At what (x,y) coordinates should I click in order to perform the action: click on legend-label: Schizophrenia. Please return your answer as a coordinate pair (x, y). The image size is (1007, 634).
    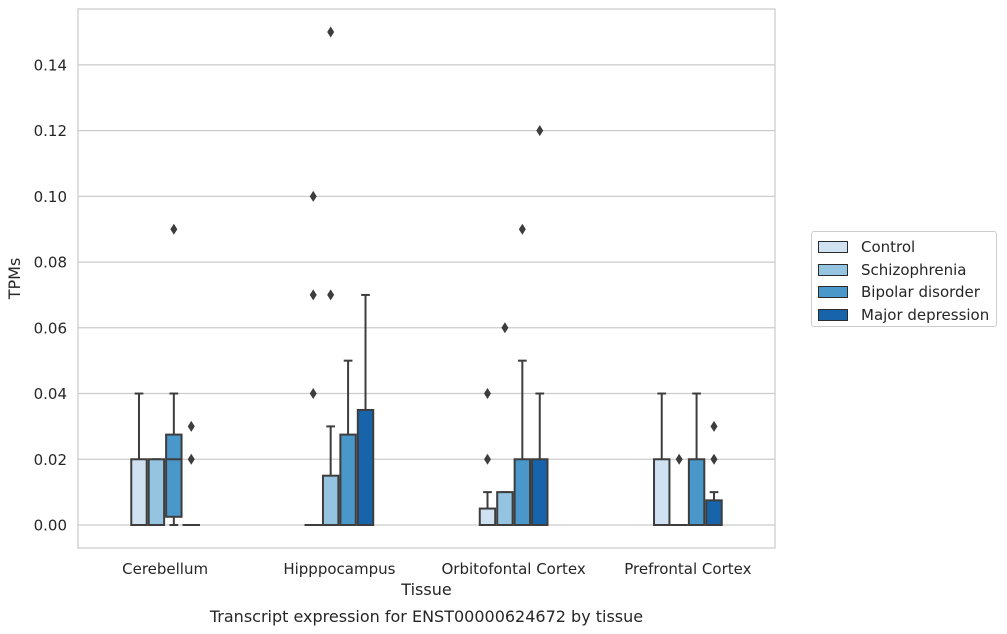
    Looking at the image, I should click on (914, 269).